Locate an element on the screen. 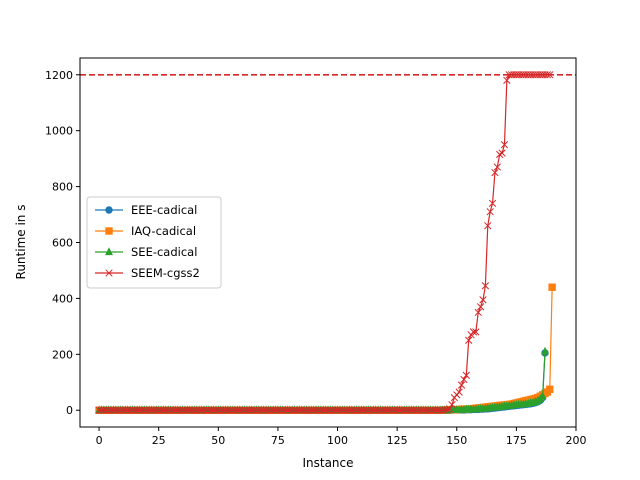 Image resolution: width=640 pixels, height=480 pixels. x-axis-label: Instance is located at coordinates (327, 463).